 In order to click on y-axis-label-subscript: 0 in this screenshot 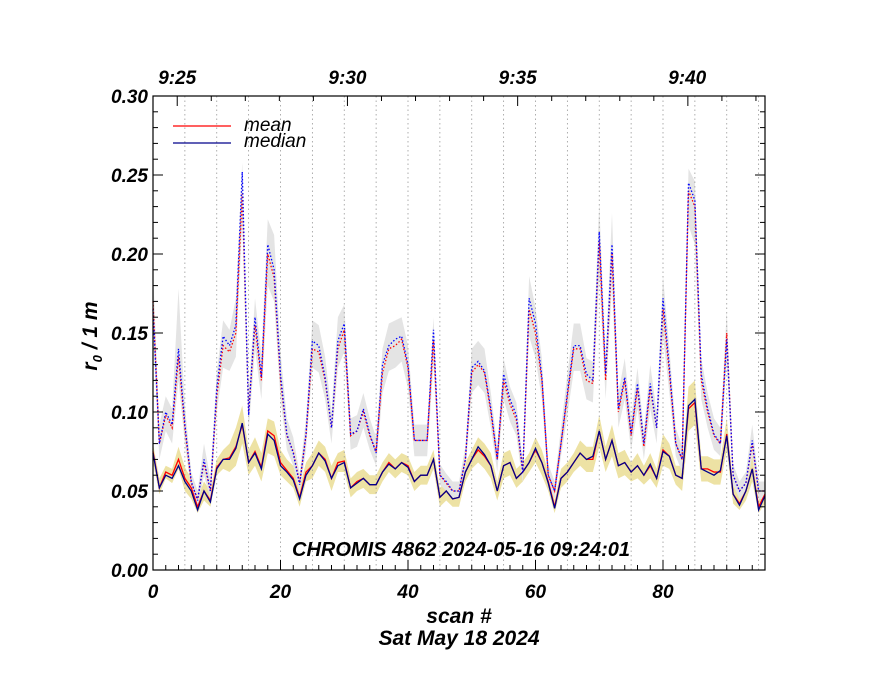, I will do `click(97, 358)`.